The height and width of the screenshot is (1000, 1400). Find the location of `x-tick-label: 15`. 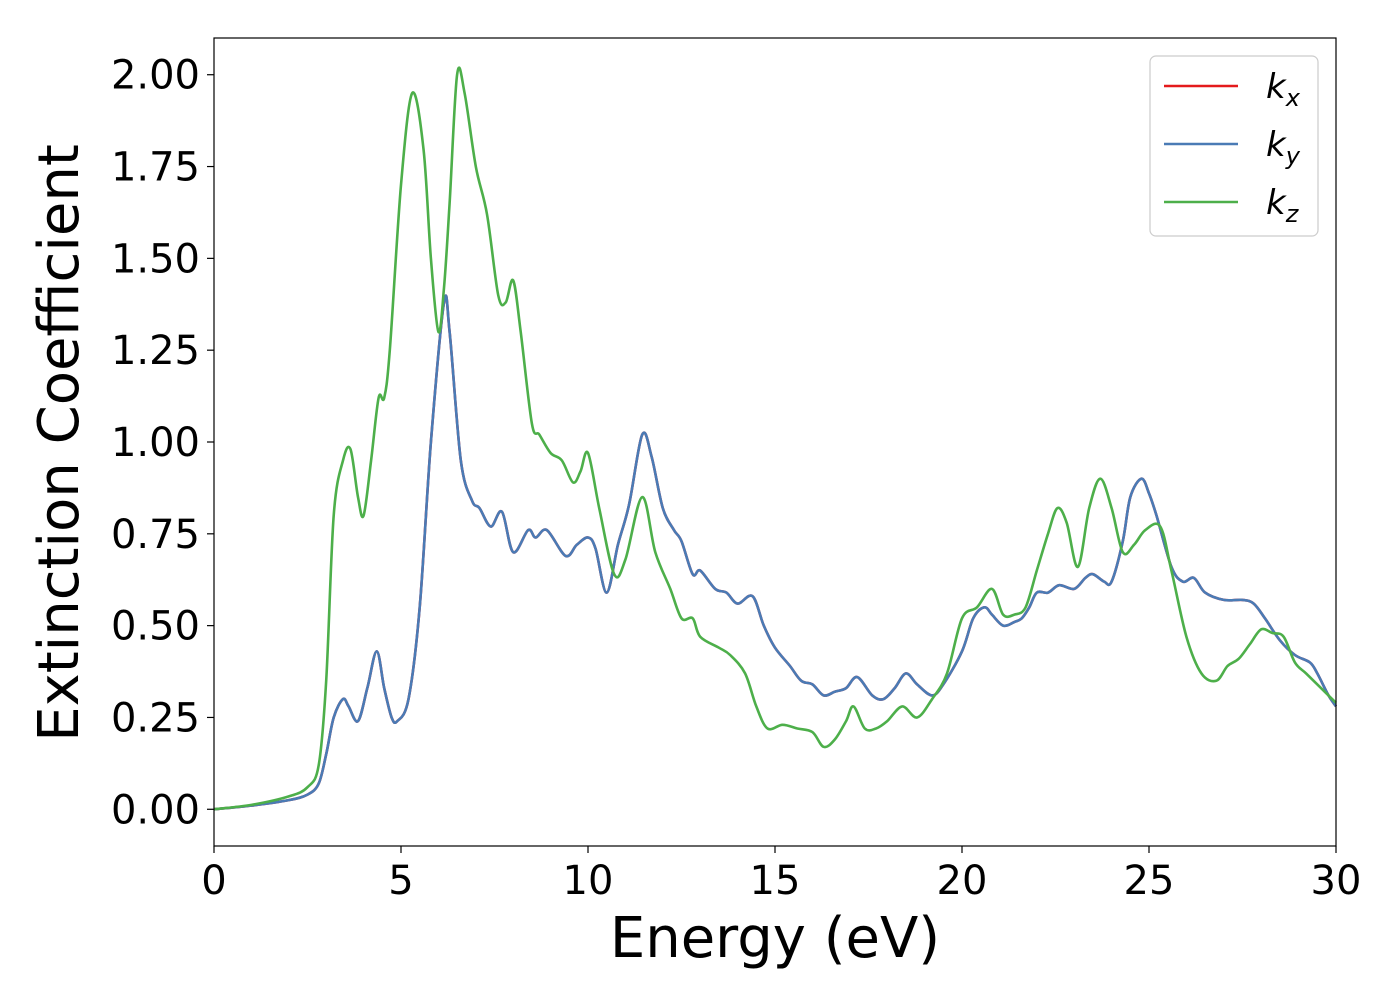

x-tick-label: 15 is located at coordinates (775, 881).